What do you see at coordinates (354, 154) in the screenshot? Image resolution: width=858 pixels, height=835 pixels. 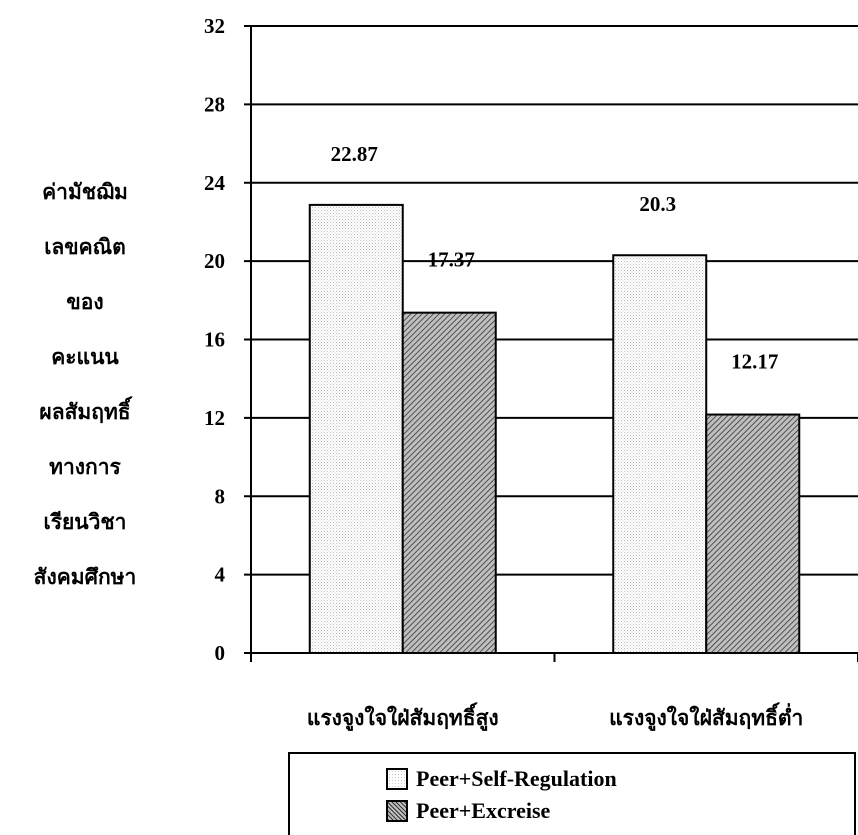 I see `data-label-0-0: 22.87` at bounding box center [354, 154].